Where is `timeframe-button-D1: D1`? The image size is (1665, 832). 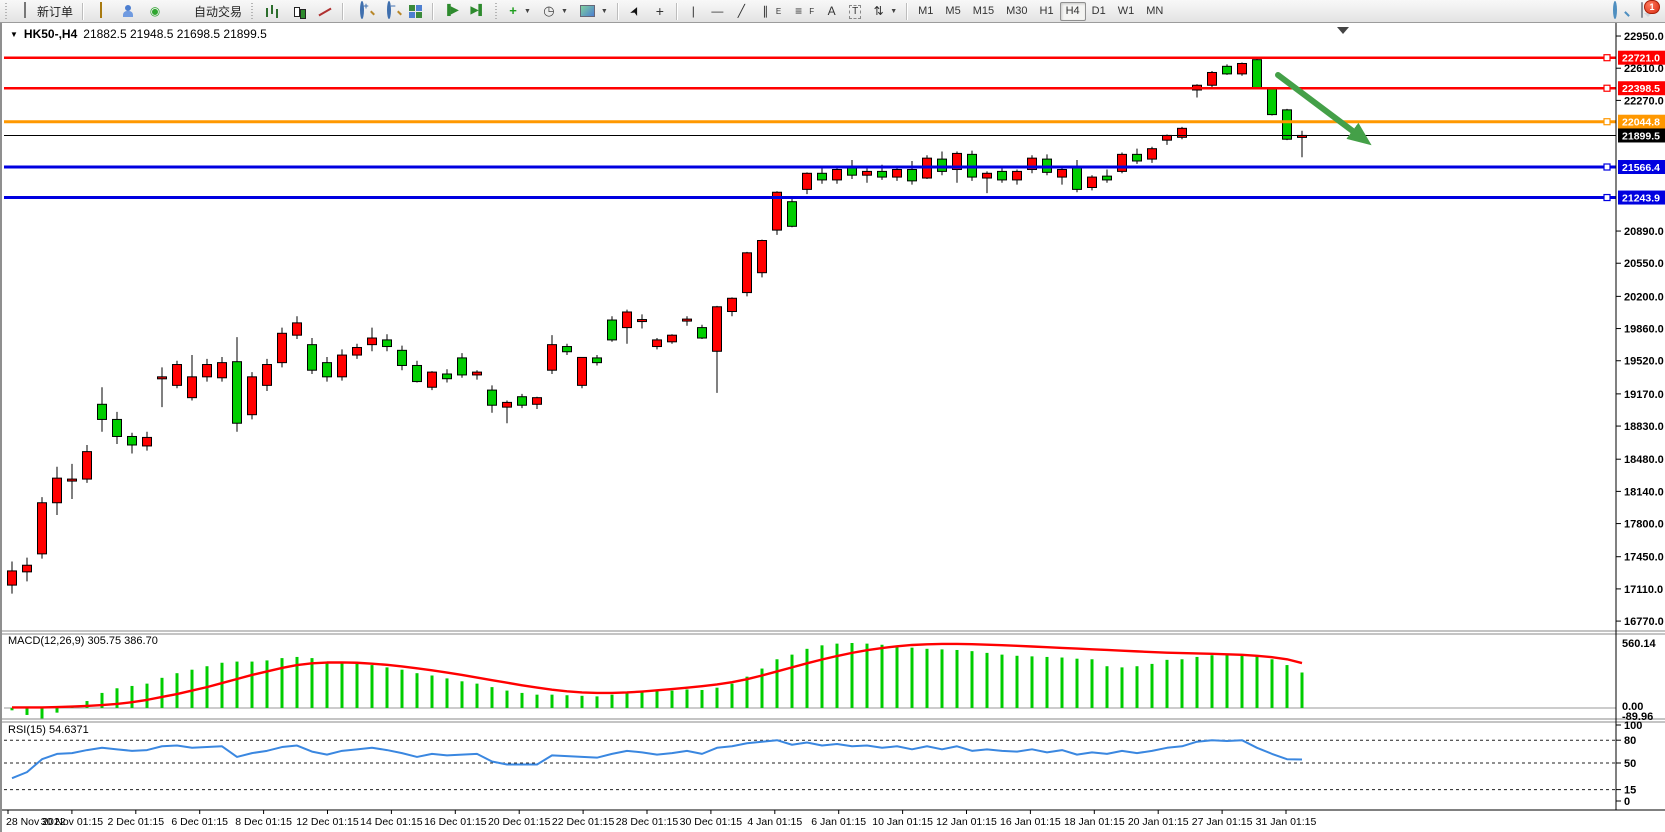
timeframe-button-D1: D1 is located at coordinates (1099, 11).